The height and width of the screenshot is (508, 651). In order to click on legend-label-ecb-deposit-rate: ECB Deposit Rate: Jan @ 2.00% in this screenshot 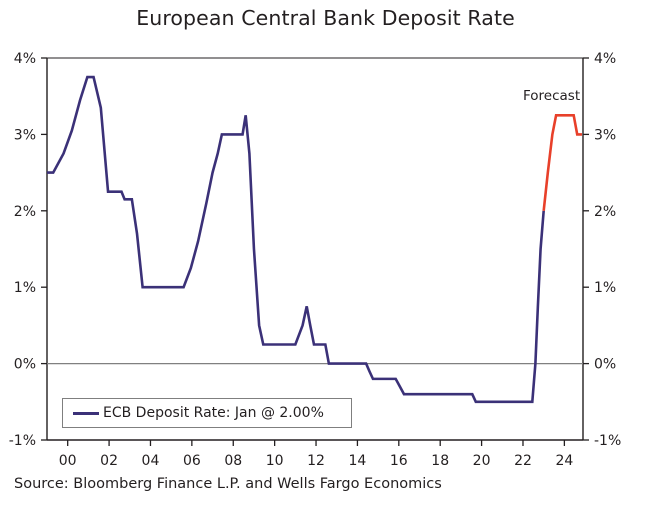, I will do `click(213, 413)`.